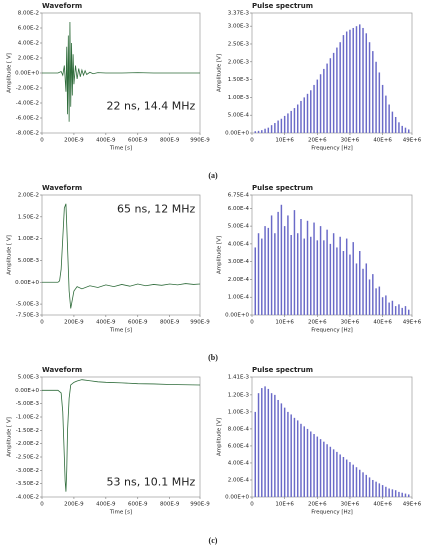 The image size is (426, 550). What do you see at coordinates (10, 73) in the screenshot?
I see `y-axis-label: Amplitude [ V]` at bounding box center [10, 73].